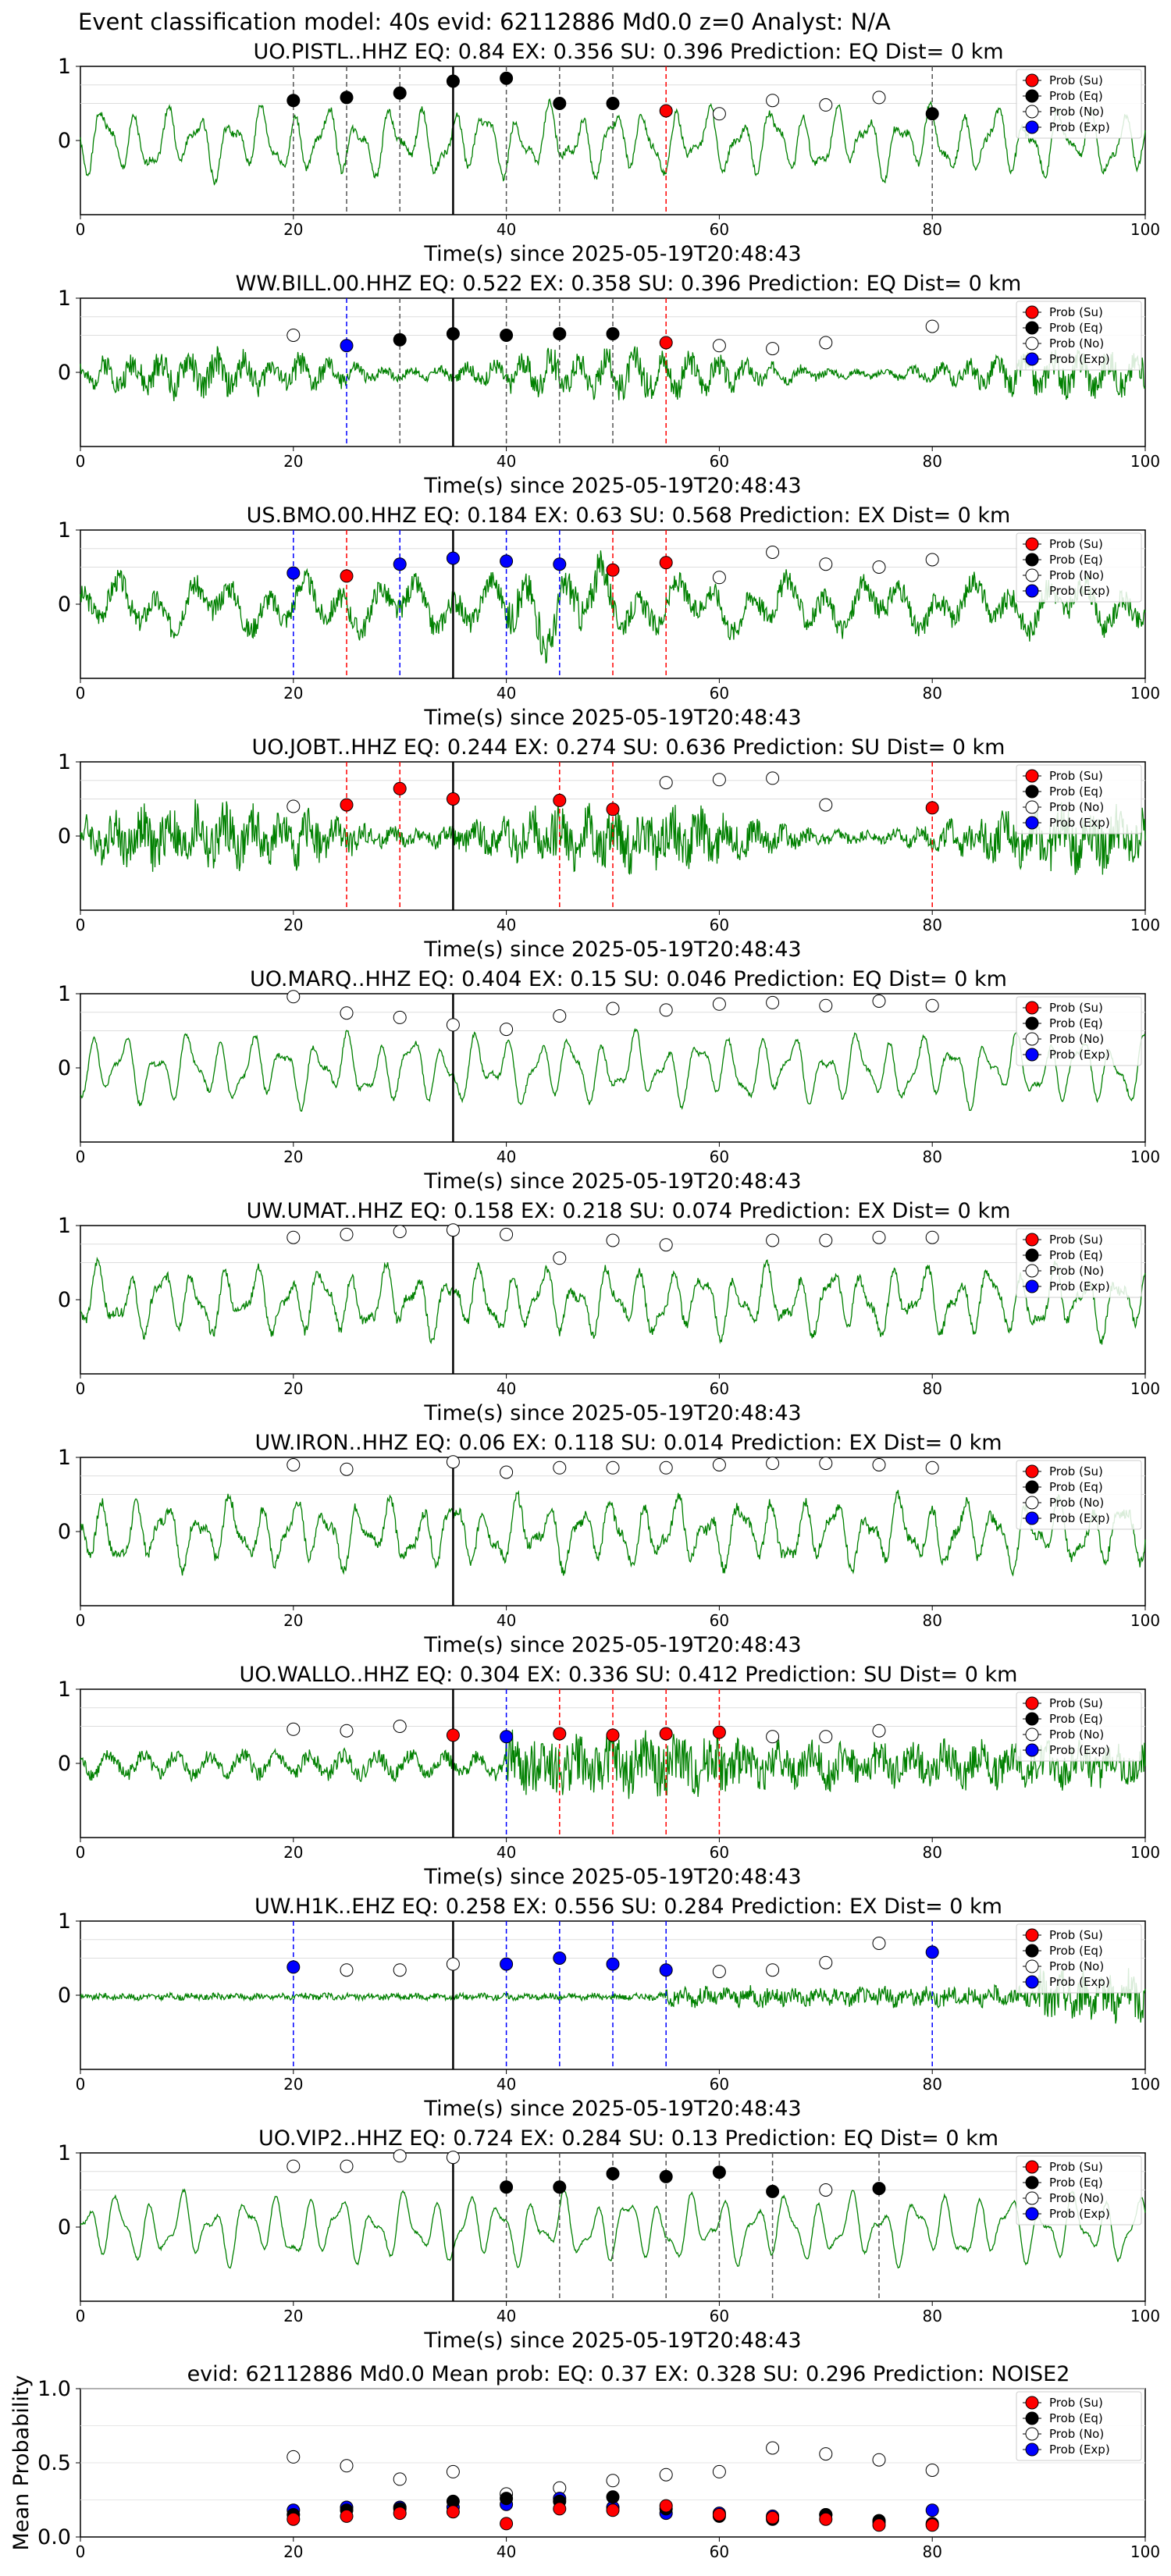  Describe the element at coordinates (613, 2497) in the screenshot. I see `mean-prob-marker-eq` at that location.